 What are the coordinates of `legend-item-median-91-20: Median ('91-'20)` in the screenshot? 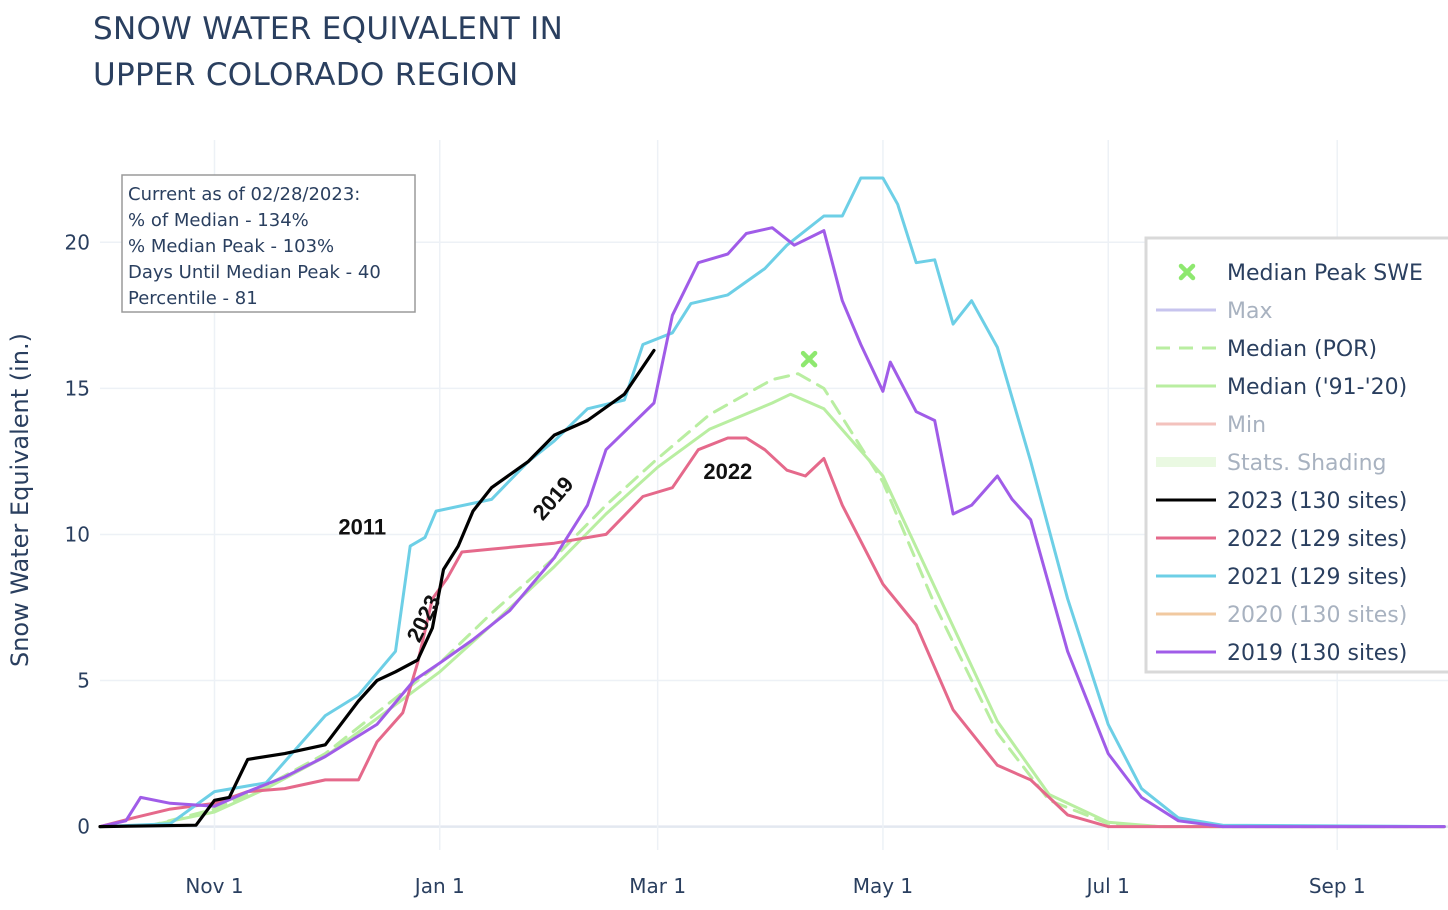 It's located at (1281, 387).